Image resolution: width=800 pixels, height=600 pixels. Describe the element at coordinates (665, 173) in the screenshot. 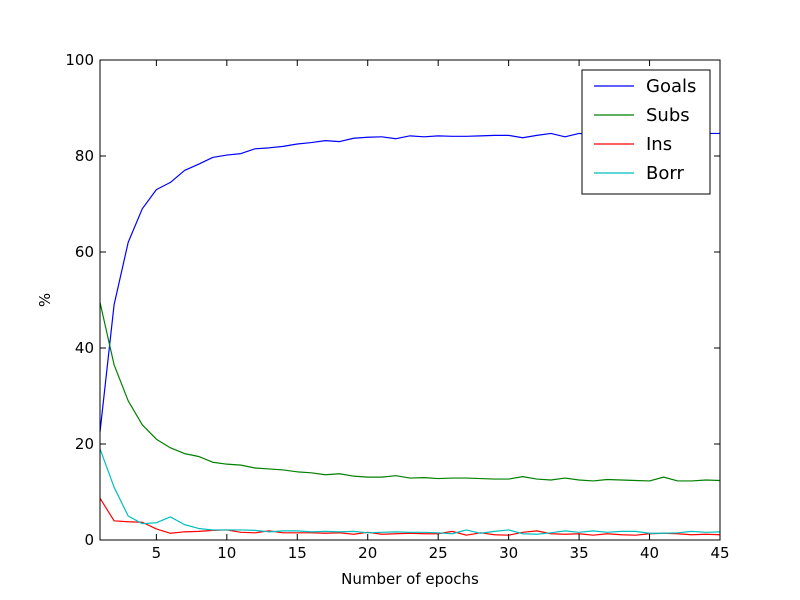

I see `legend-label-borr: Borr` at that location.